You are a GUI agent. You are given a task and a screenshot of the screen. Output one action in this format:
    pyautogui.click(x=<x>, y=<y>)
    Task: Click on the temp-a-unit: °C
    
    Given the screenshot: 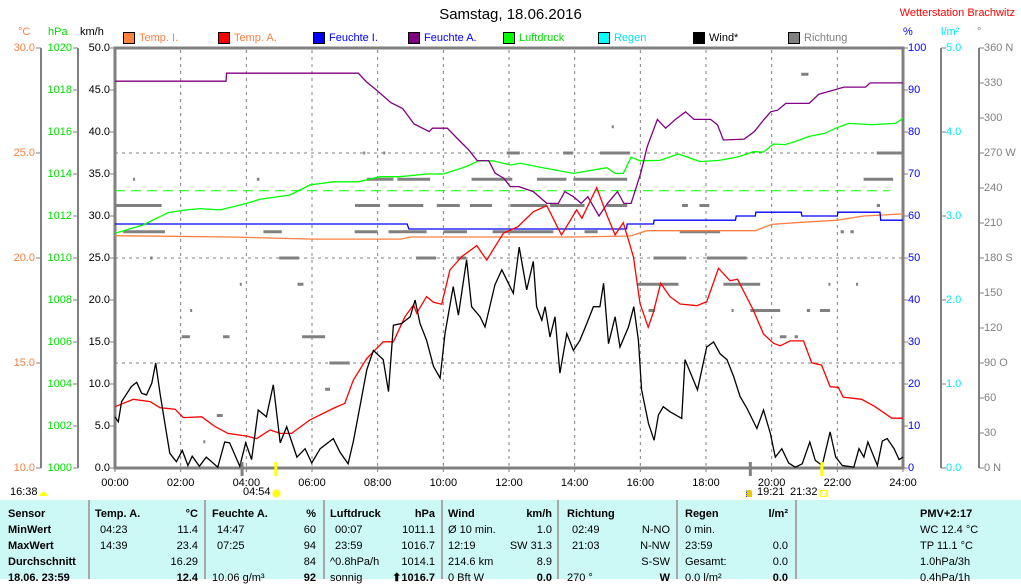 What is the action you would take?
    pyautogui.click(x=191, y=514)
    